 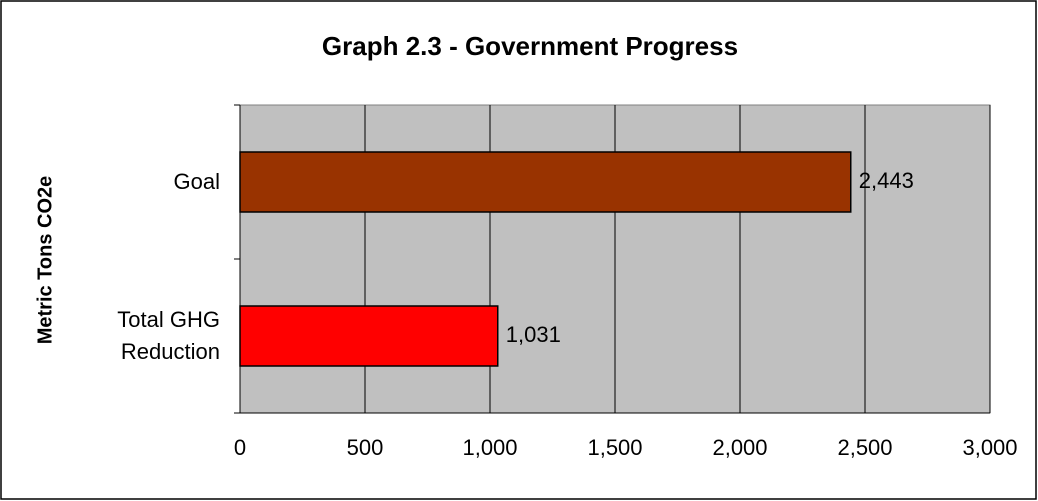 I want to click on x-tick-label: 0, so click(x=240, y=447).